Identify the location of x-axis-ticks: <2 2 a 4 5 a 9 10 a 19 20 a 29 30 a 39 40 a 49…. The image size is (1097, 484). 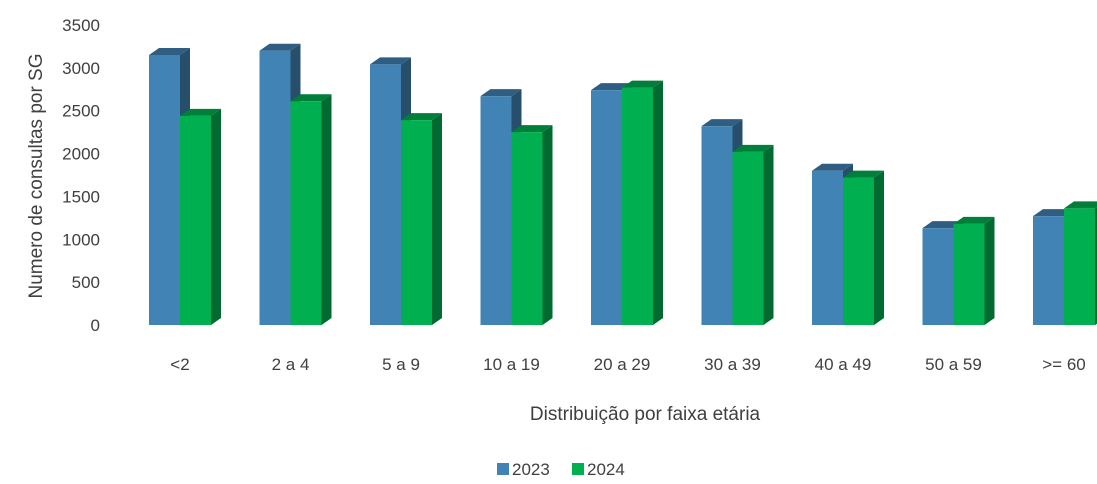
(627, 364).